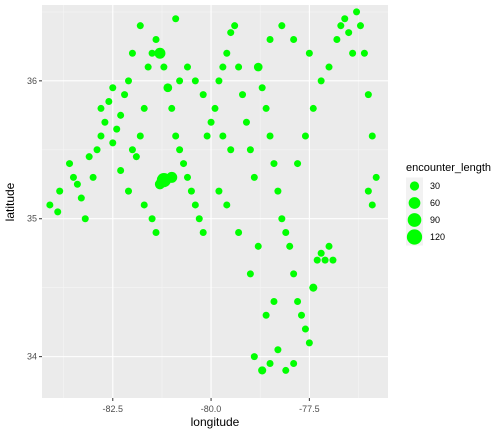  I want to click on y-axis-ticks: 34 35 36, so click(34, 219).